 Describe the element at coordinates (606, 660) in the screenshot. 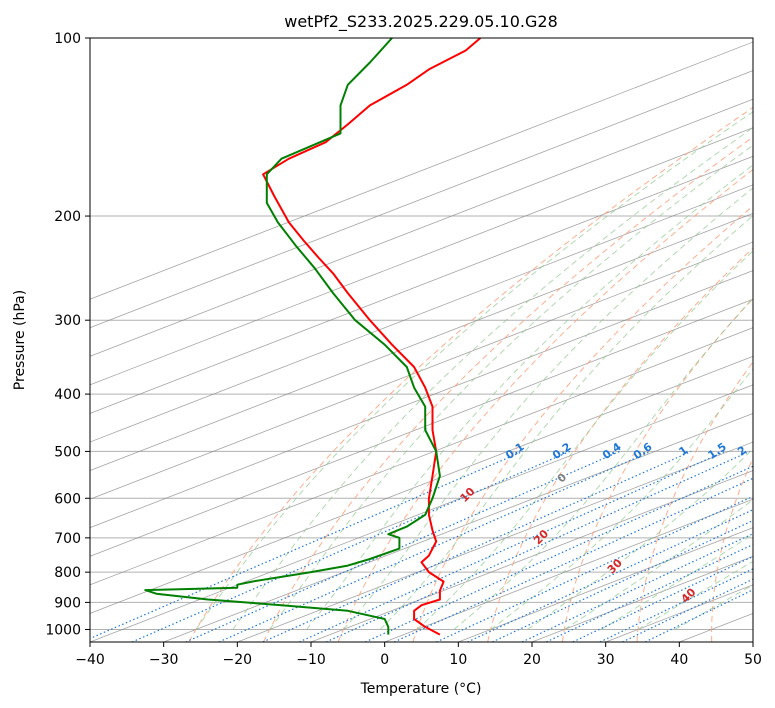

I see `x-tick-label: 30` at that location.